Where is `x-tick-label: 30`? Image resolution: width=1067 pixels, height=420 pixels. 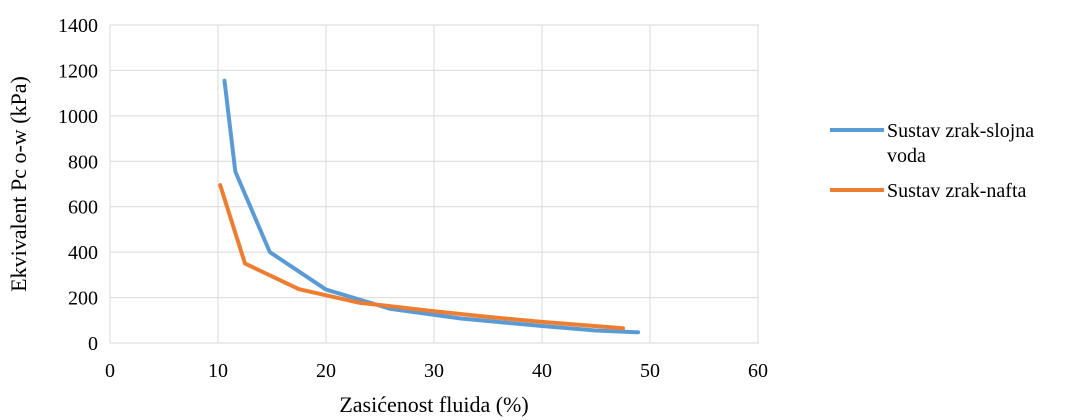 x-tick-label: 30 is located at coordinates (434, 371).